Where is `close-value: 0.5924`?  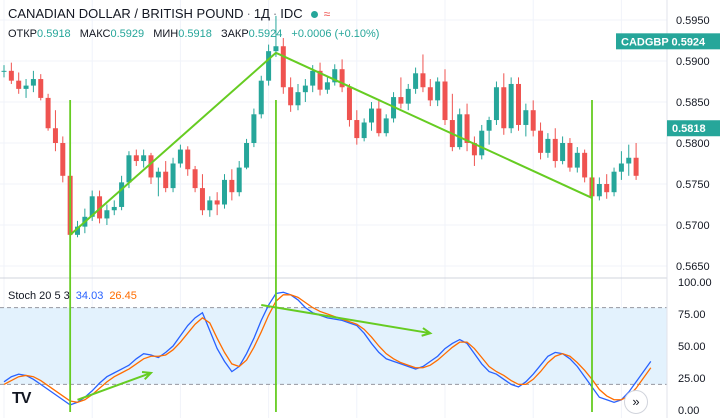 close-value: 0.5924 is located at coordinates (265, 34).